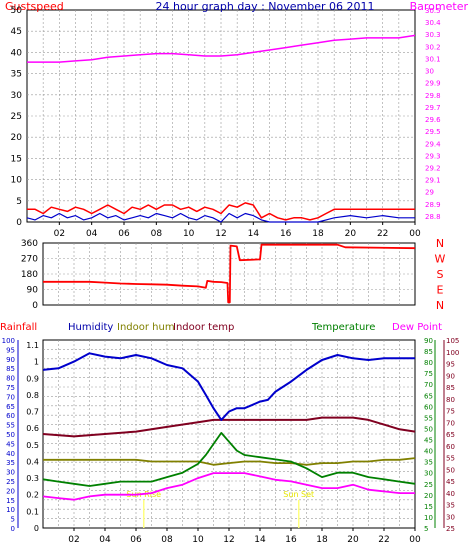 The image size is (469, 555). What do you see at coordinates (10, 426) in the screenshot?
I see `rainfall-tick-label: 55` at bounding box center [10, 426].